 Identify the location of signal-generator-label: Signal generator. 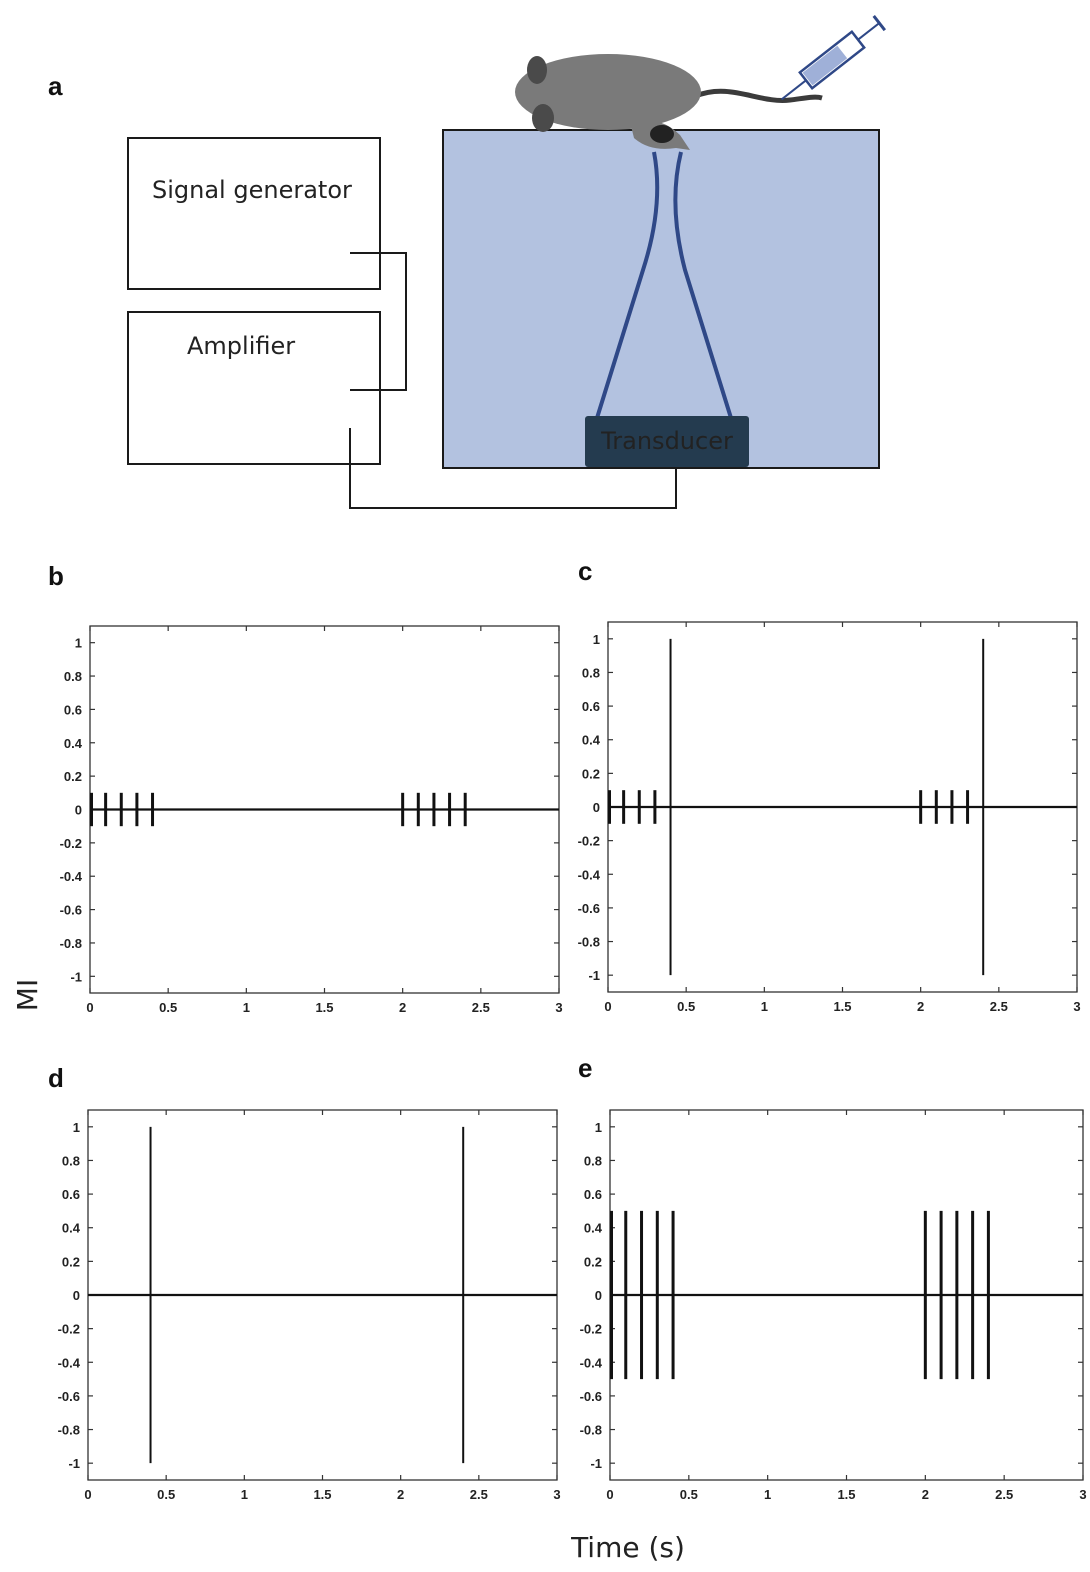
(252, 190).